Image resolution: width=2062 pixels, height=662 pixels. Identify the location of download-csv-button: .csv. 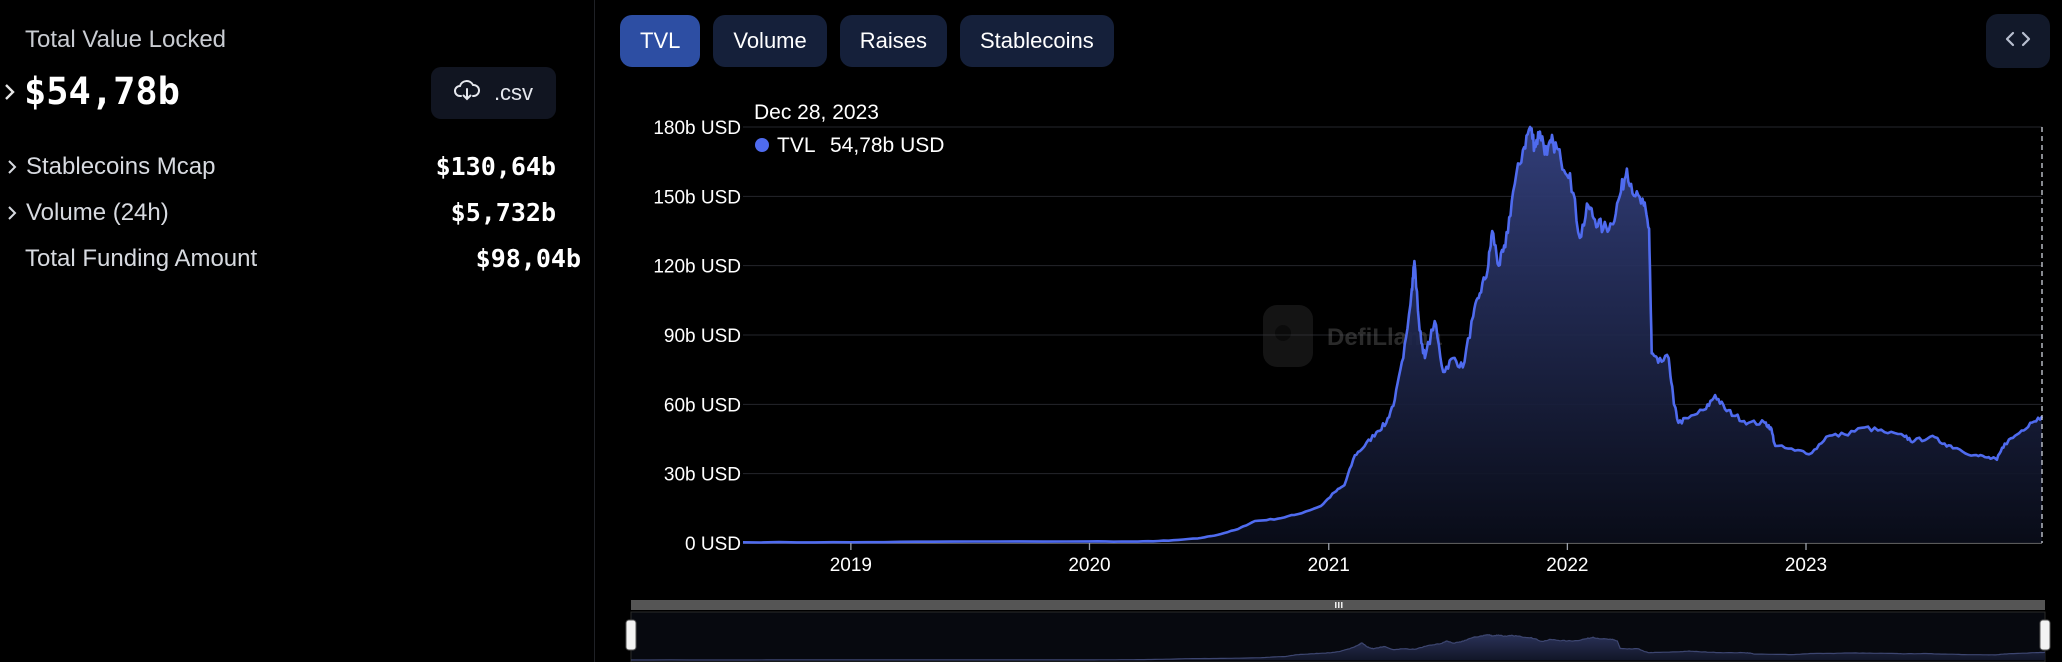
(493, 93).